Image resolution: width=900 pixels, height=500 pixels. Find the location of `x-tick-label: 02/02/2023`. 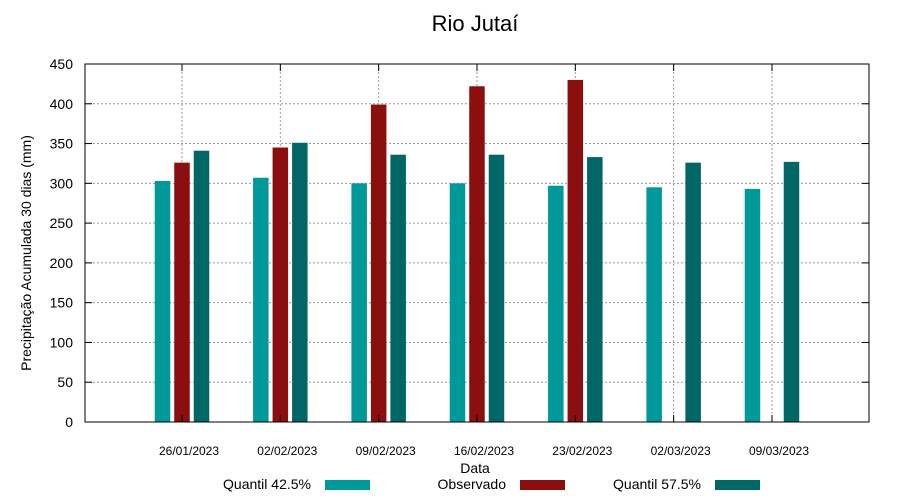

x-tick-label: 02/02/2023 is located at coordinates (287, 451).